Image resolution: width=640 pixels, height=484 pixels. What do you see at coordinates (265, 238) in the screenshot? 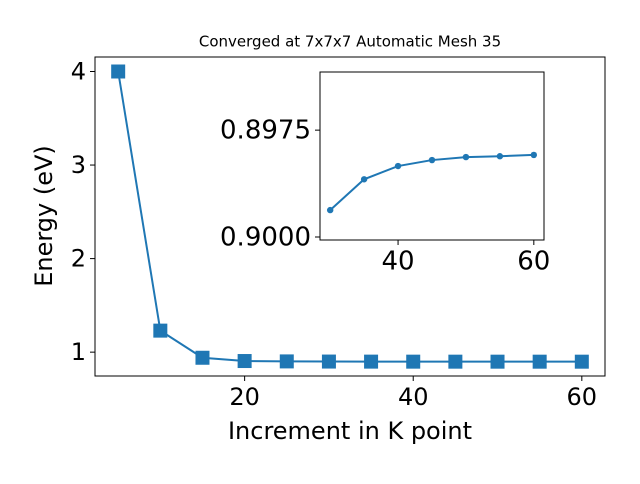
I see `y-tick-label: 0.9000` at bounding box center [265, 238].